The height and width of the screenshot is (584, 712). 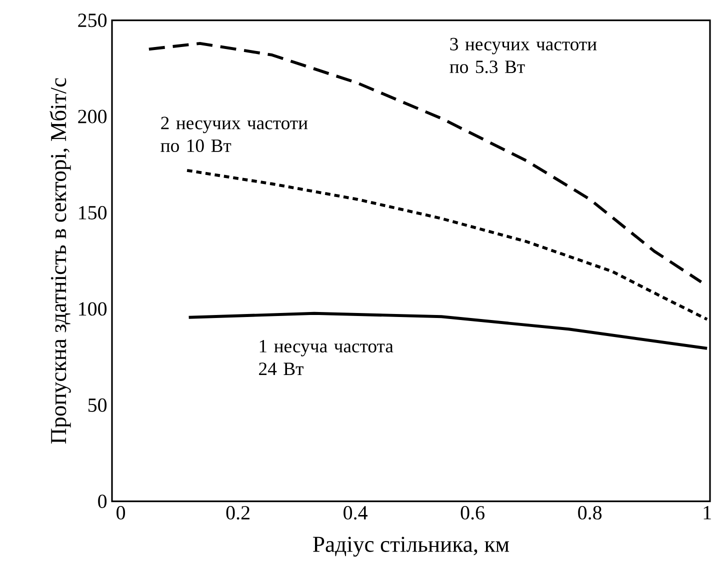 I want to click on y-axis-title: Пропускна здатність в секторі, Мбіт/с, so click(x=60, y=261).